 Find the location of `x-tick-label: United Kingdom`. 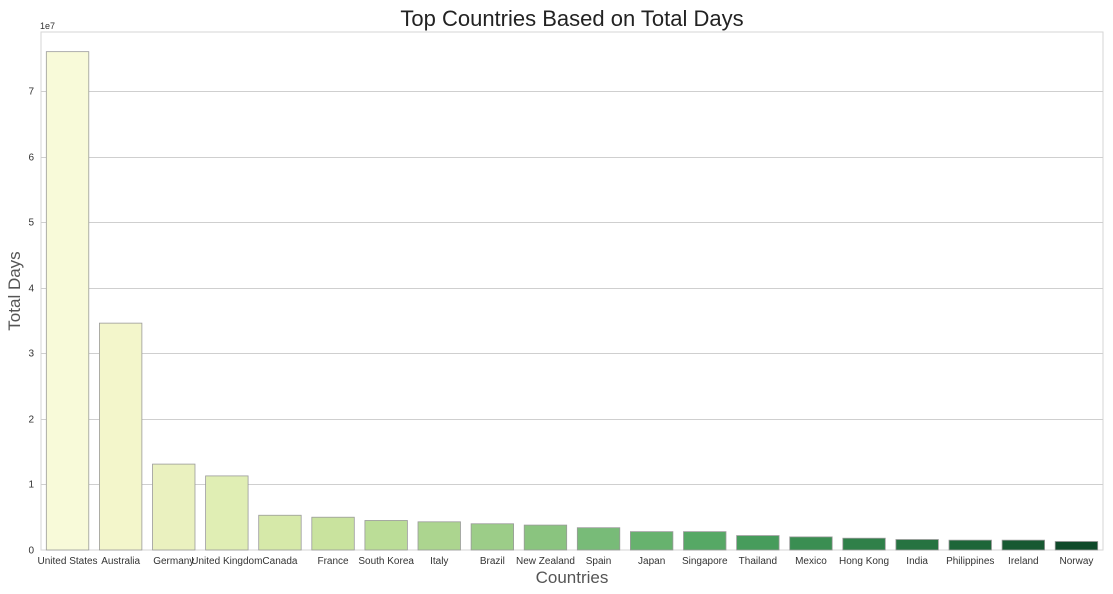

x-tick-label: United Kingdom is located at coordinates (226, 561).